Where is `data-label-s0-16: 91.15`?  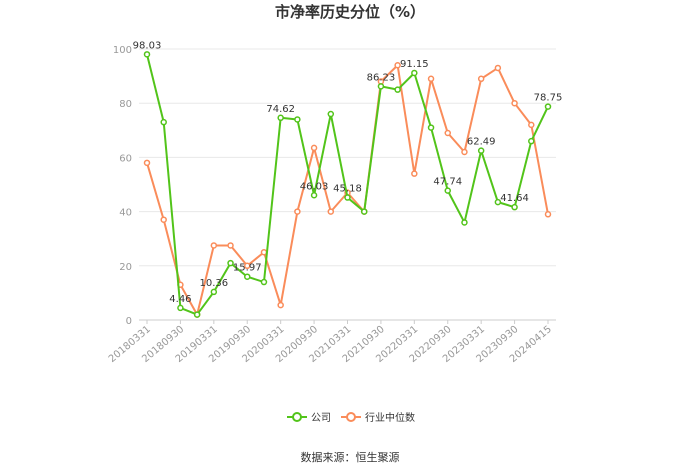 data-label-s0-16: 91.15 is located at coordinates (414, 64).